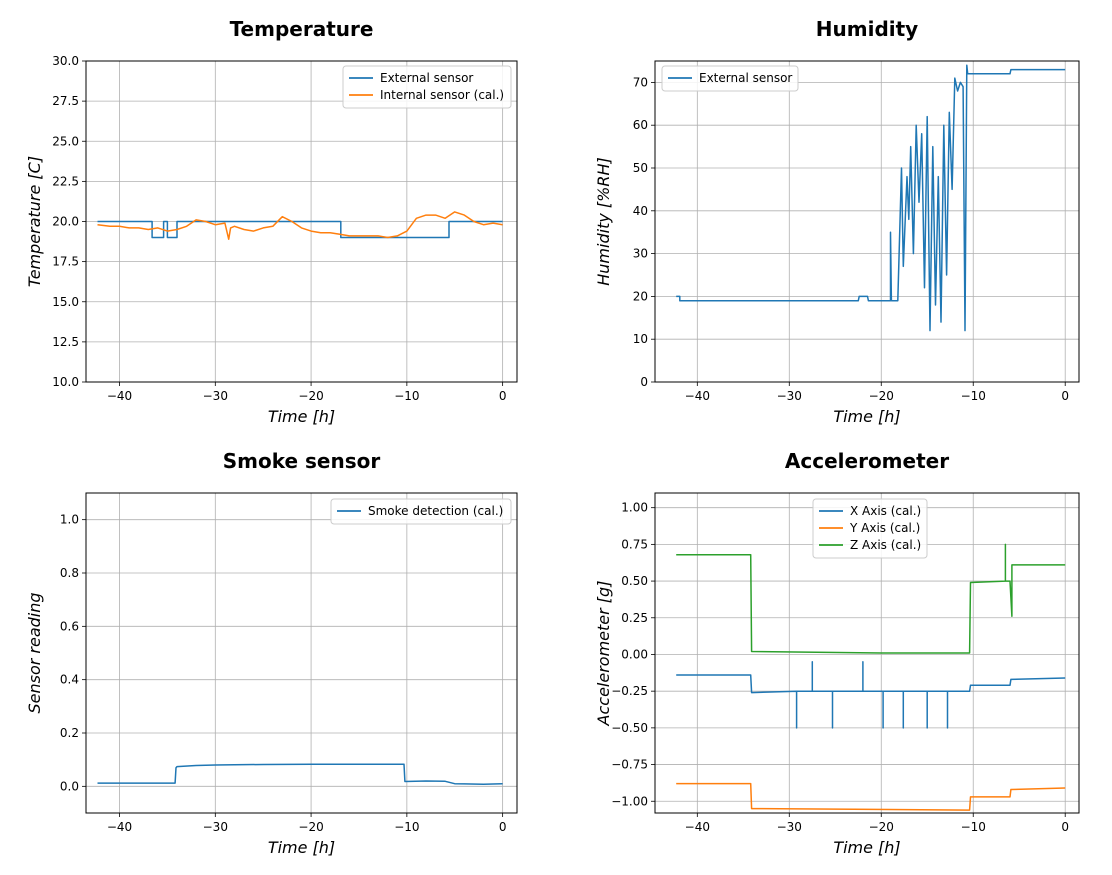 The image size is (1112, 875). I want to click on y-tick-label: 1.0, so click(69, 520).